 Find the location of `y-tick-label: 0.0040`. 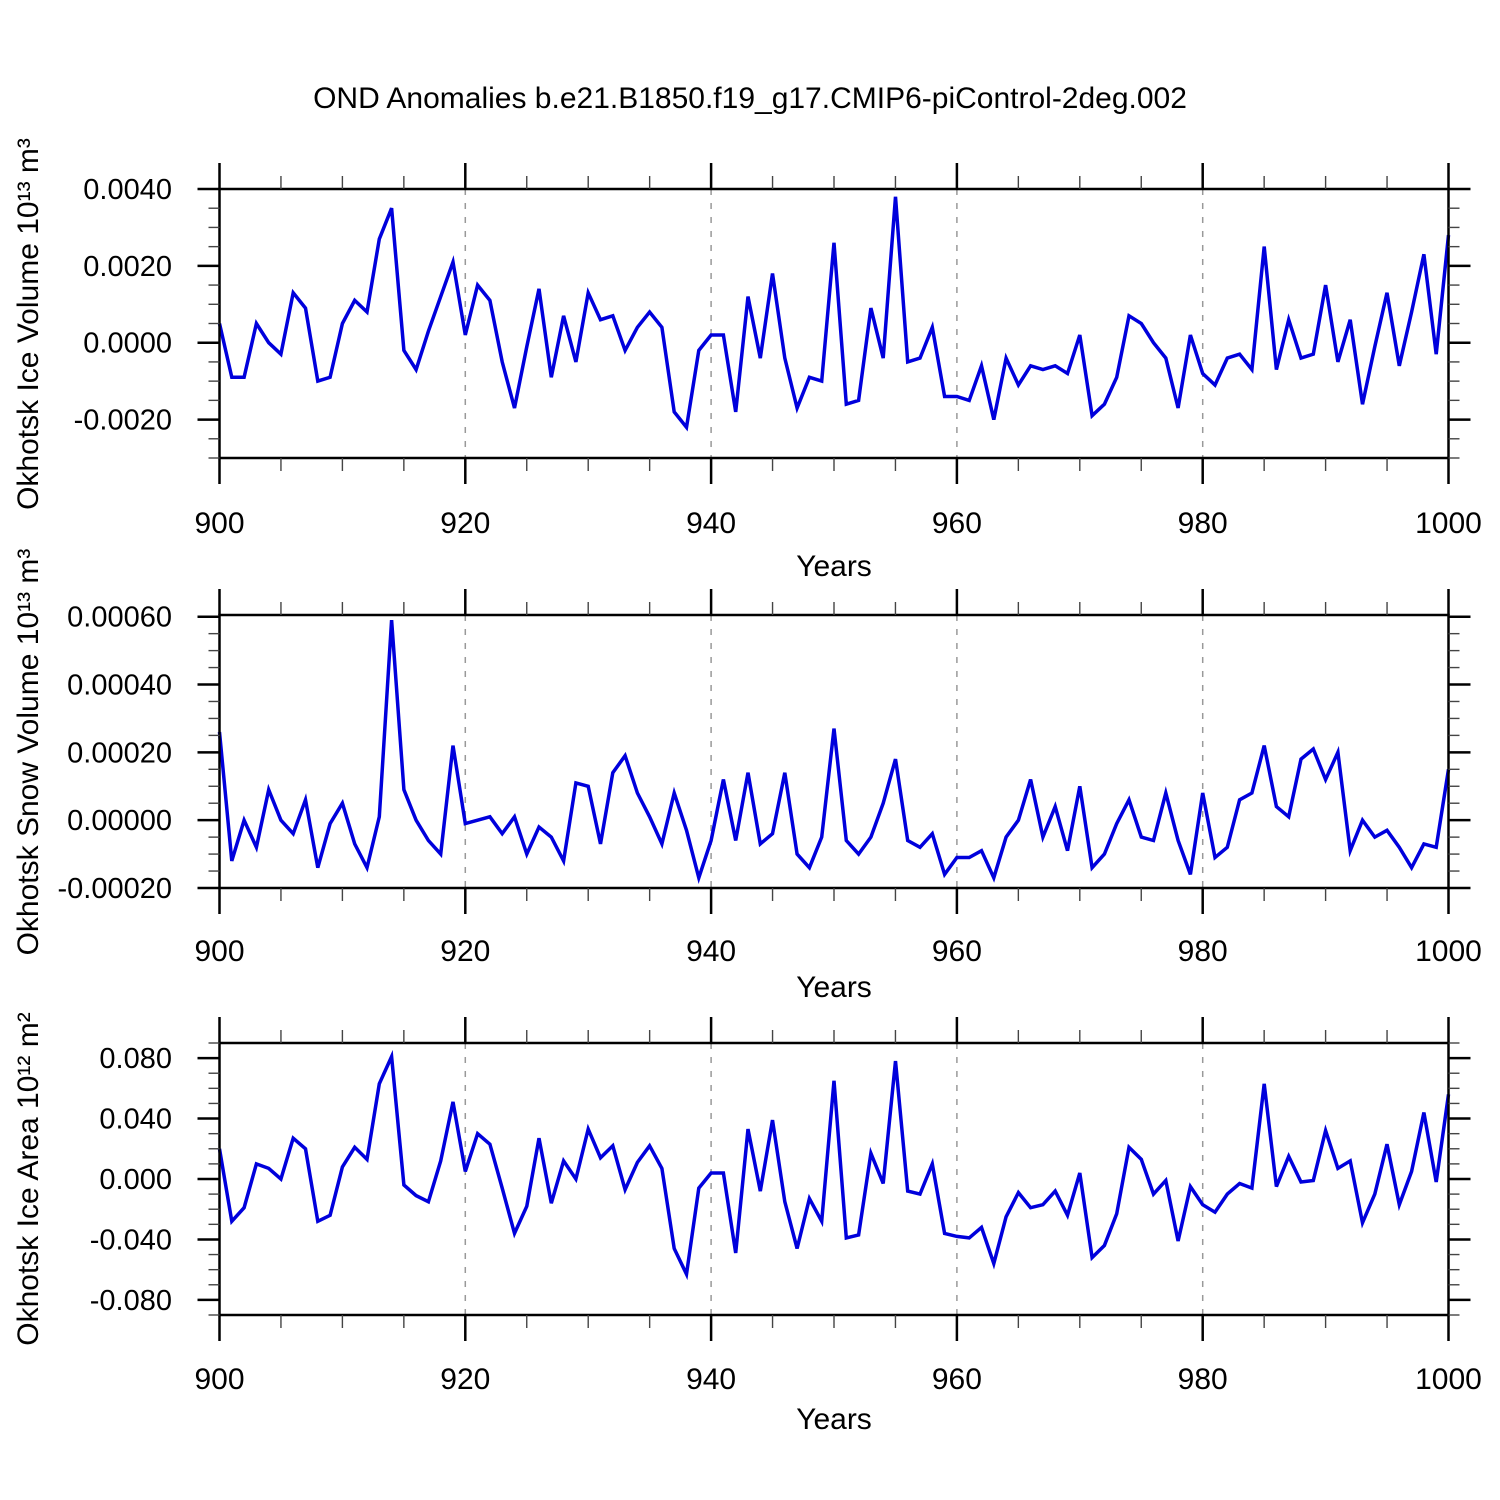

y-tick-label: 0.0040 is located at coordinates (127, 190).